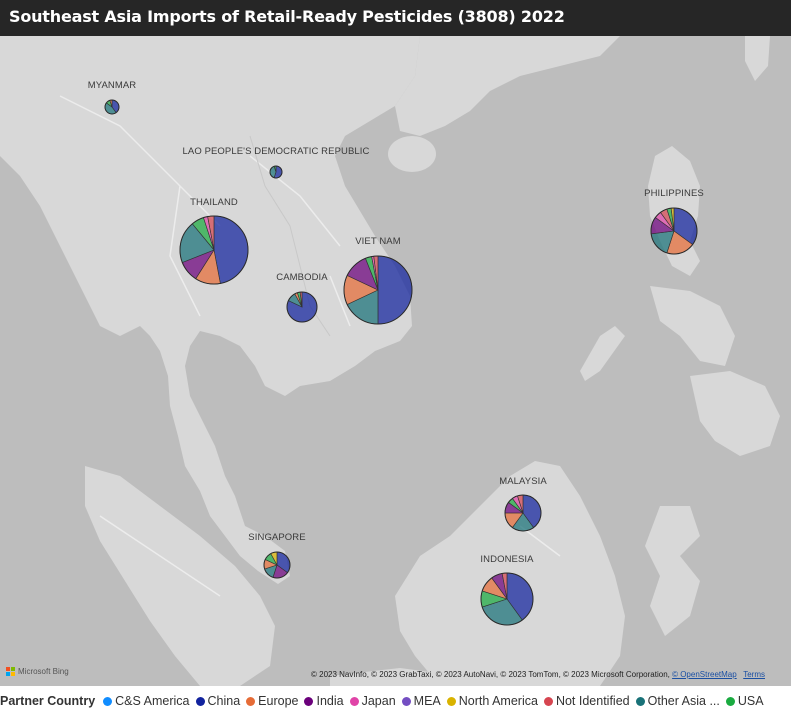 Image resolution: width=791 pixels, height=716 pixels. What do you see at coordinates (214, 202) in the screenshot?
I see `country-label-thailand: THAILAND` at bounding box center [214, 202].